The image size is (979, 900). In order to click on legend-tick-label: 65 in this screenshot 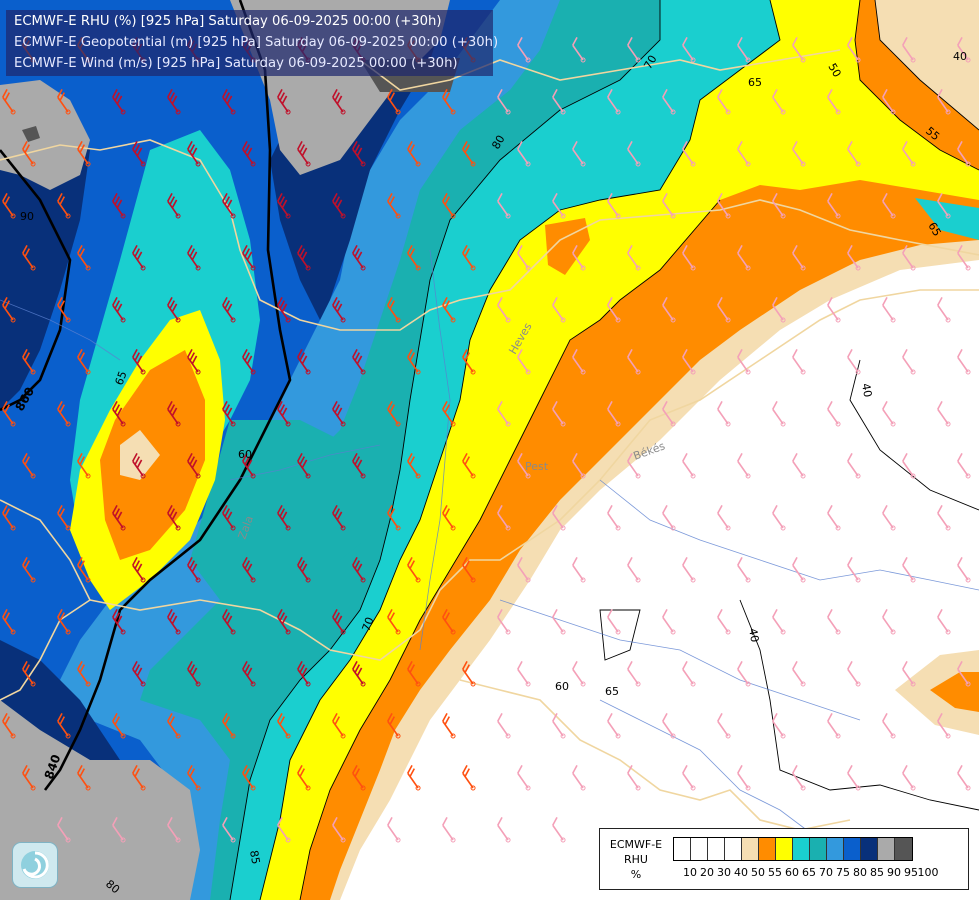, I will do `click(809, 872)`.